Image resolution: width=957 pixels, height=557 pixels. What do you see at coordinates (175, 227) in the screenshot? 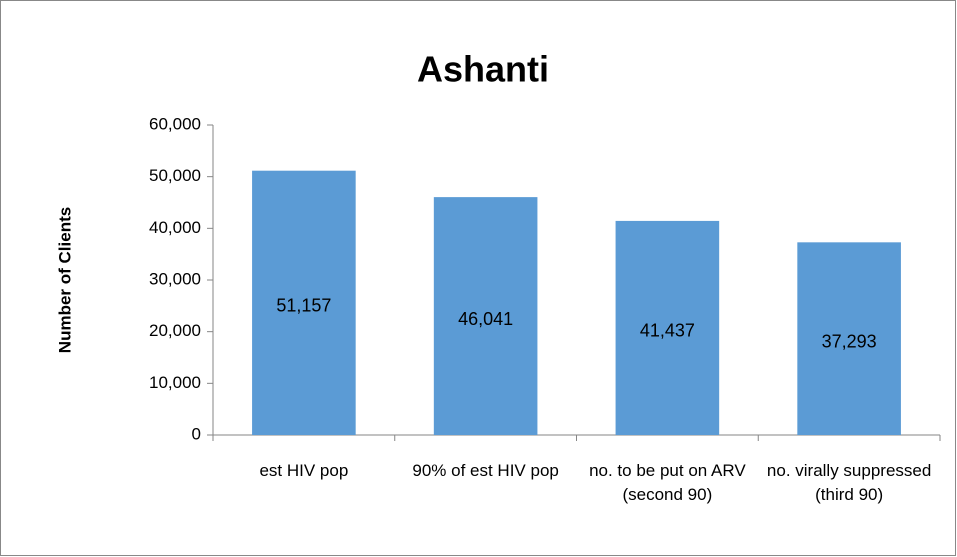
I see `y-tick-label: 40,000` at bounding box center [175, 227].